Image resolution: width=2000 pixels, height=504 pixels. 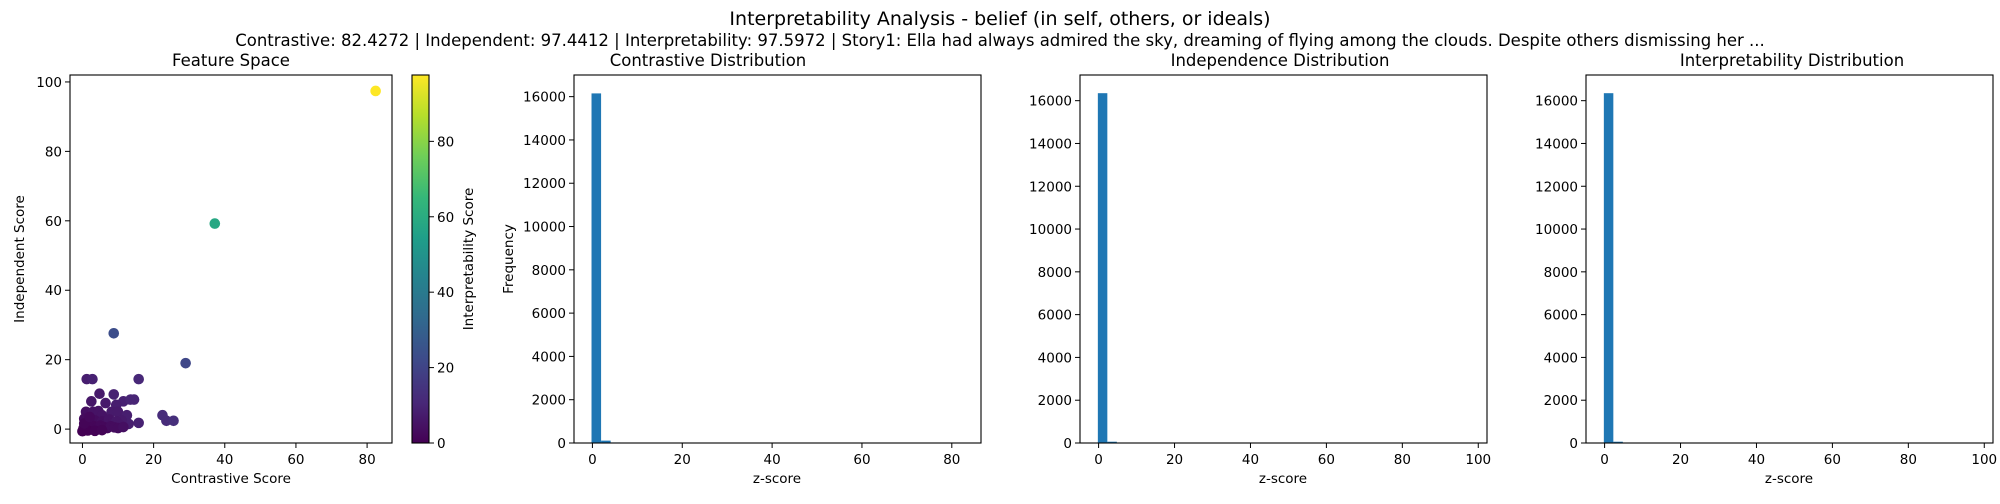 What do you see at coordinates (445, 293) in the screenshot?
I see `colorbar-tick-label: 40` at bounding box center [445, 293].